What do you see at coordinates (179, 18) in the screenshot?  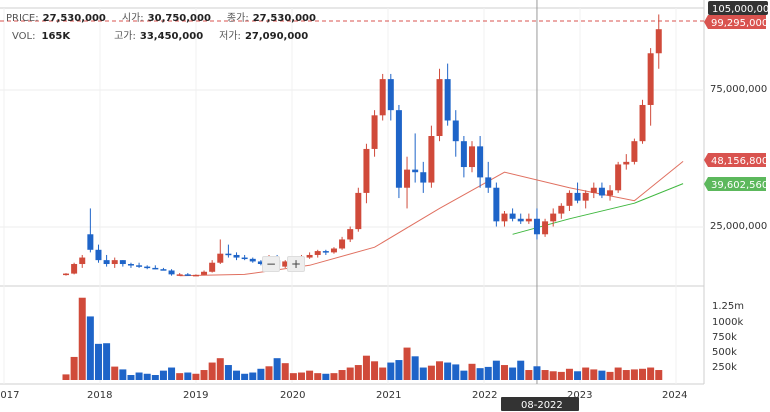 I see `open-value: 30,750,000` at bounding box center [179, 18].